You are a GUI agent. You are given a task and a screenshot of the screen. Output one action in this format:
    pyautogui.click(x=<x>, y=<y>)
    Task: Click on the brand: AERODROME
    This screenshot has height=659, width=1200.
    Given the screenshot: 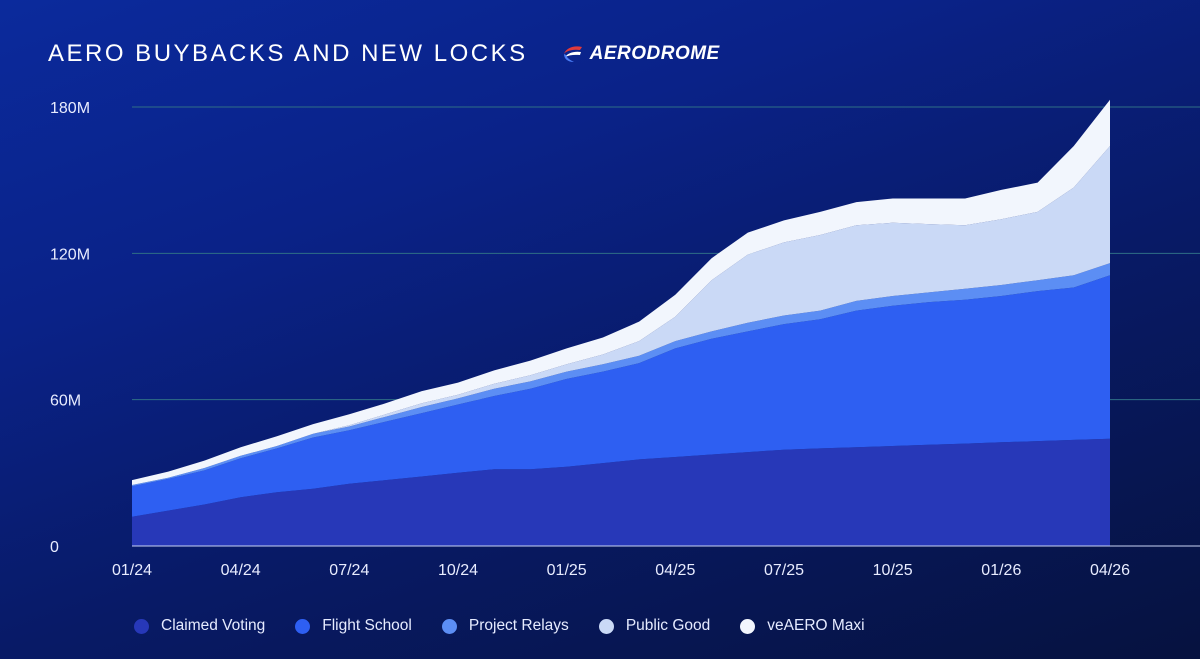 What is the action you would take?
    pyautogui.click(x=641, y=54)
    